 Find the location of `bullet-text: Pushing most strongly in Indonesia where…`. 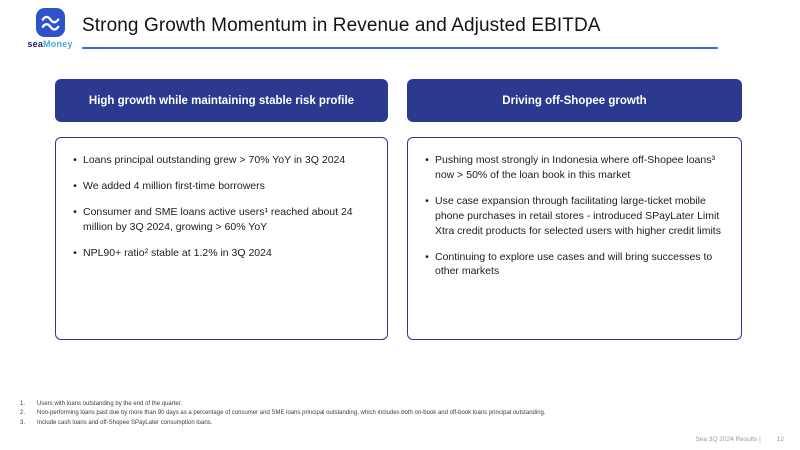

bullet-text: Pushing most strongly in Indonesia where… is located at coordinates (575, 167).